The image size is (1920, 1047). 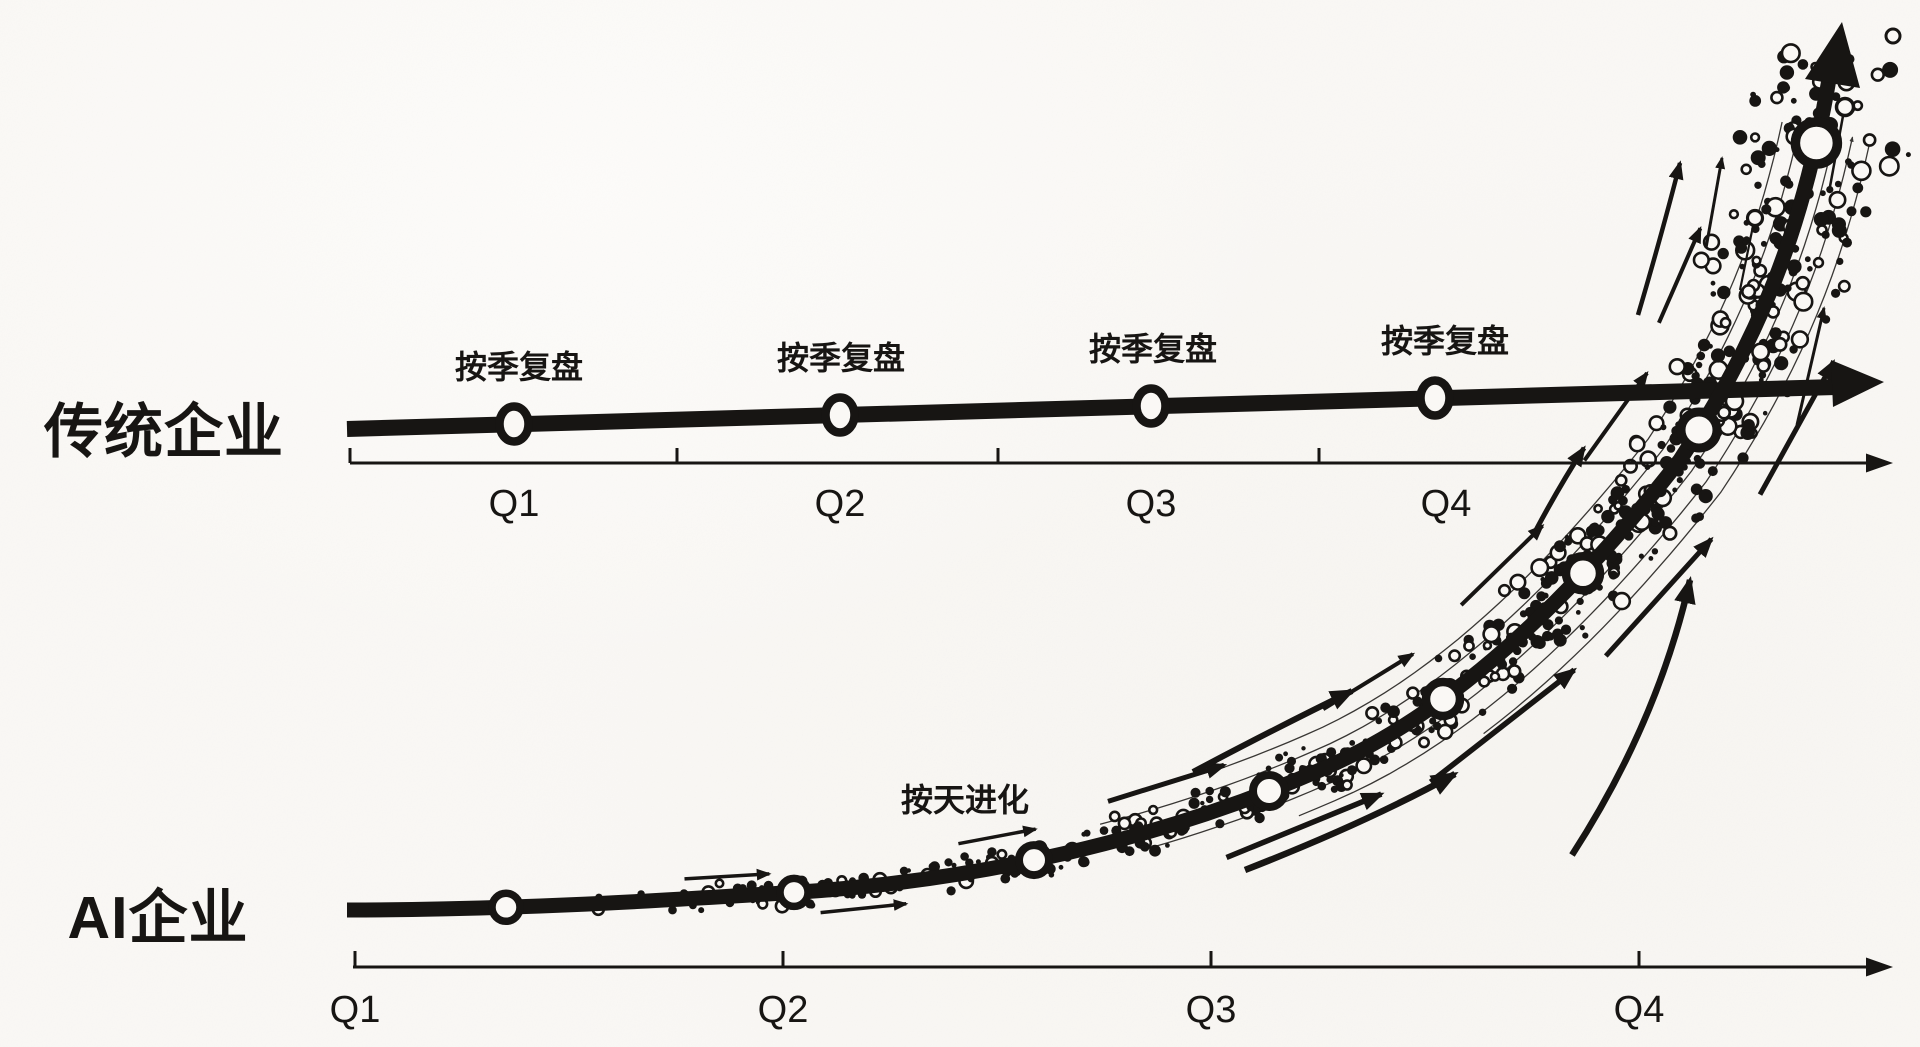 What do you see at coordinates (163, 432) in the screenshot?
I see `traditional-series-label: 传统企业` at bounding box center [163, 432].